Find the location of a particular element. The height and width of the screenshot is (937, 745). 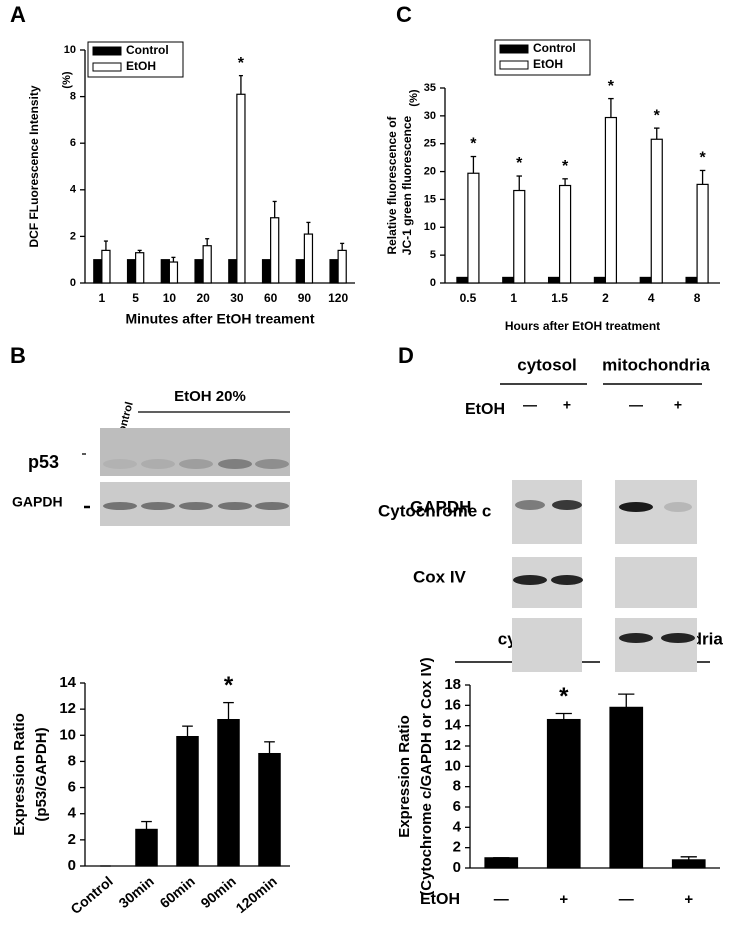

y-tick-label: 4 is located at coordinates (73, 190).